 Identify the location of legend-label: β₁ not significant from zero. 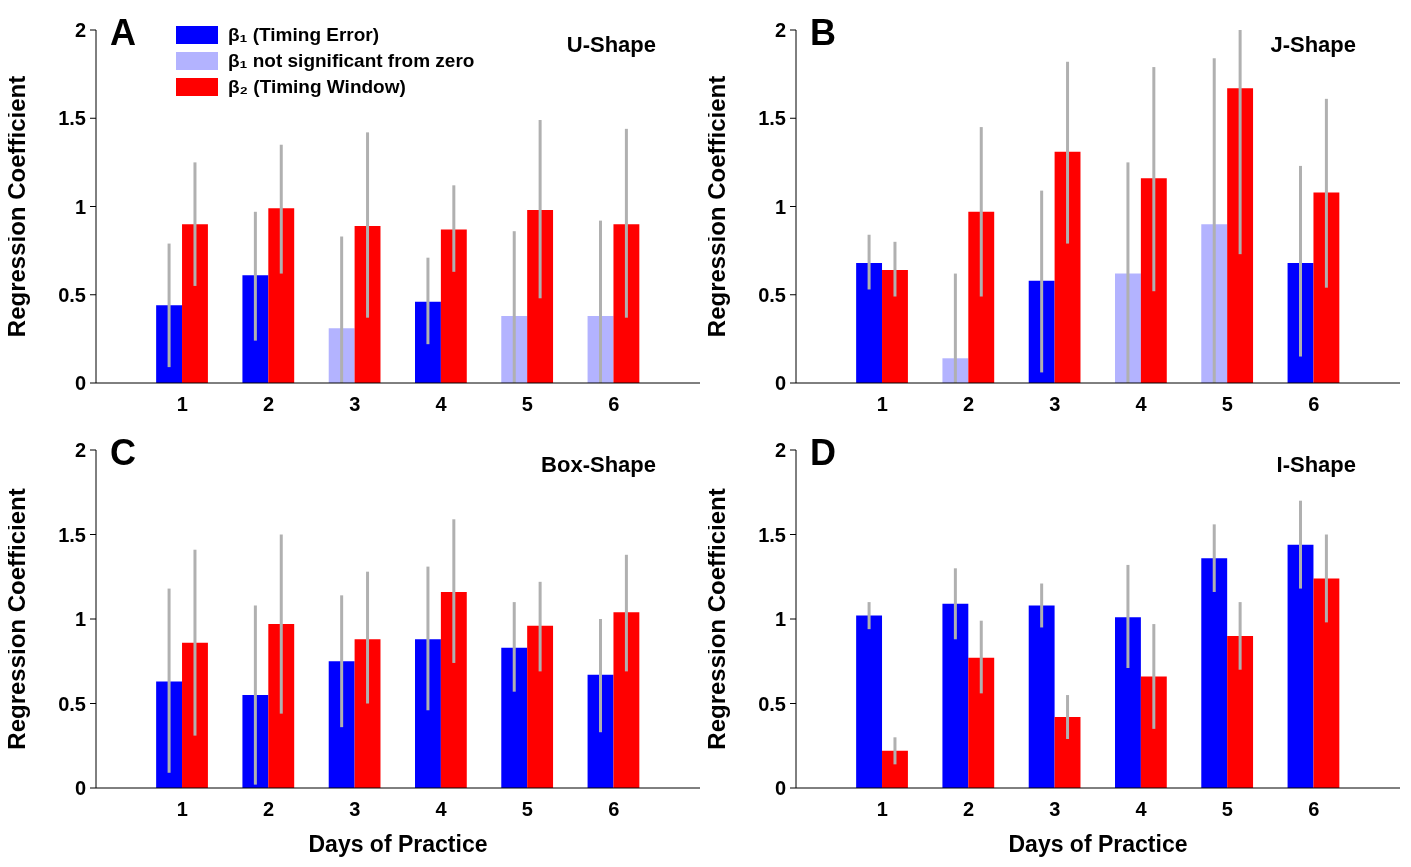
(351, 61).